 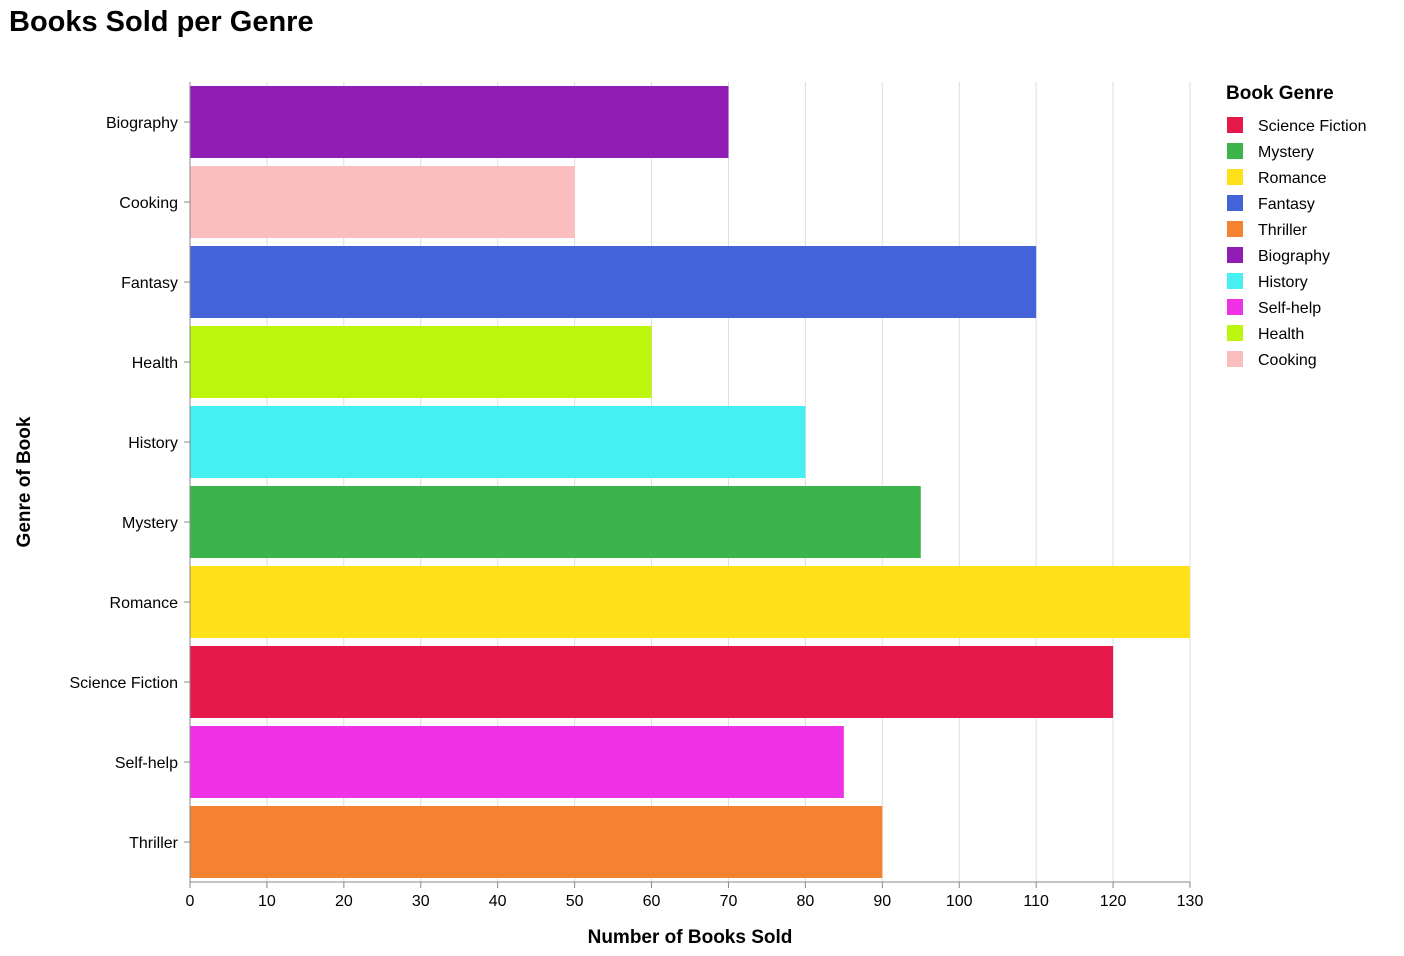 I want to click on x-tick-label: 40, so click(x=498, y=901).